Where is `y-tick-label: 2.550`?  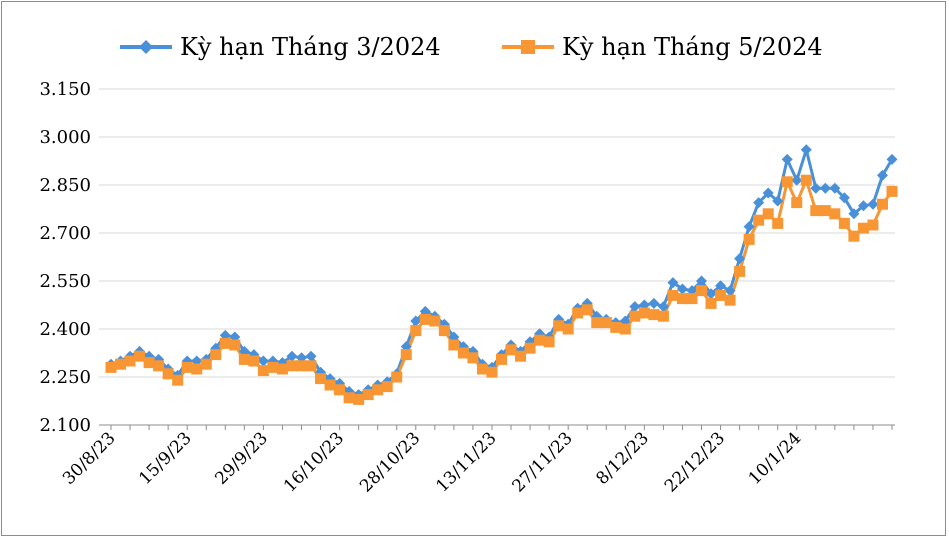
y-tick-label: 2.550 is located at coordinates (65, 281).